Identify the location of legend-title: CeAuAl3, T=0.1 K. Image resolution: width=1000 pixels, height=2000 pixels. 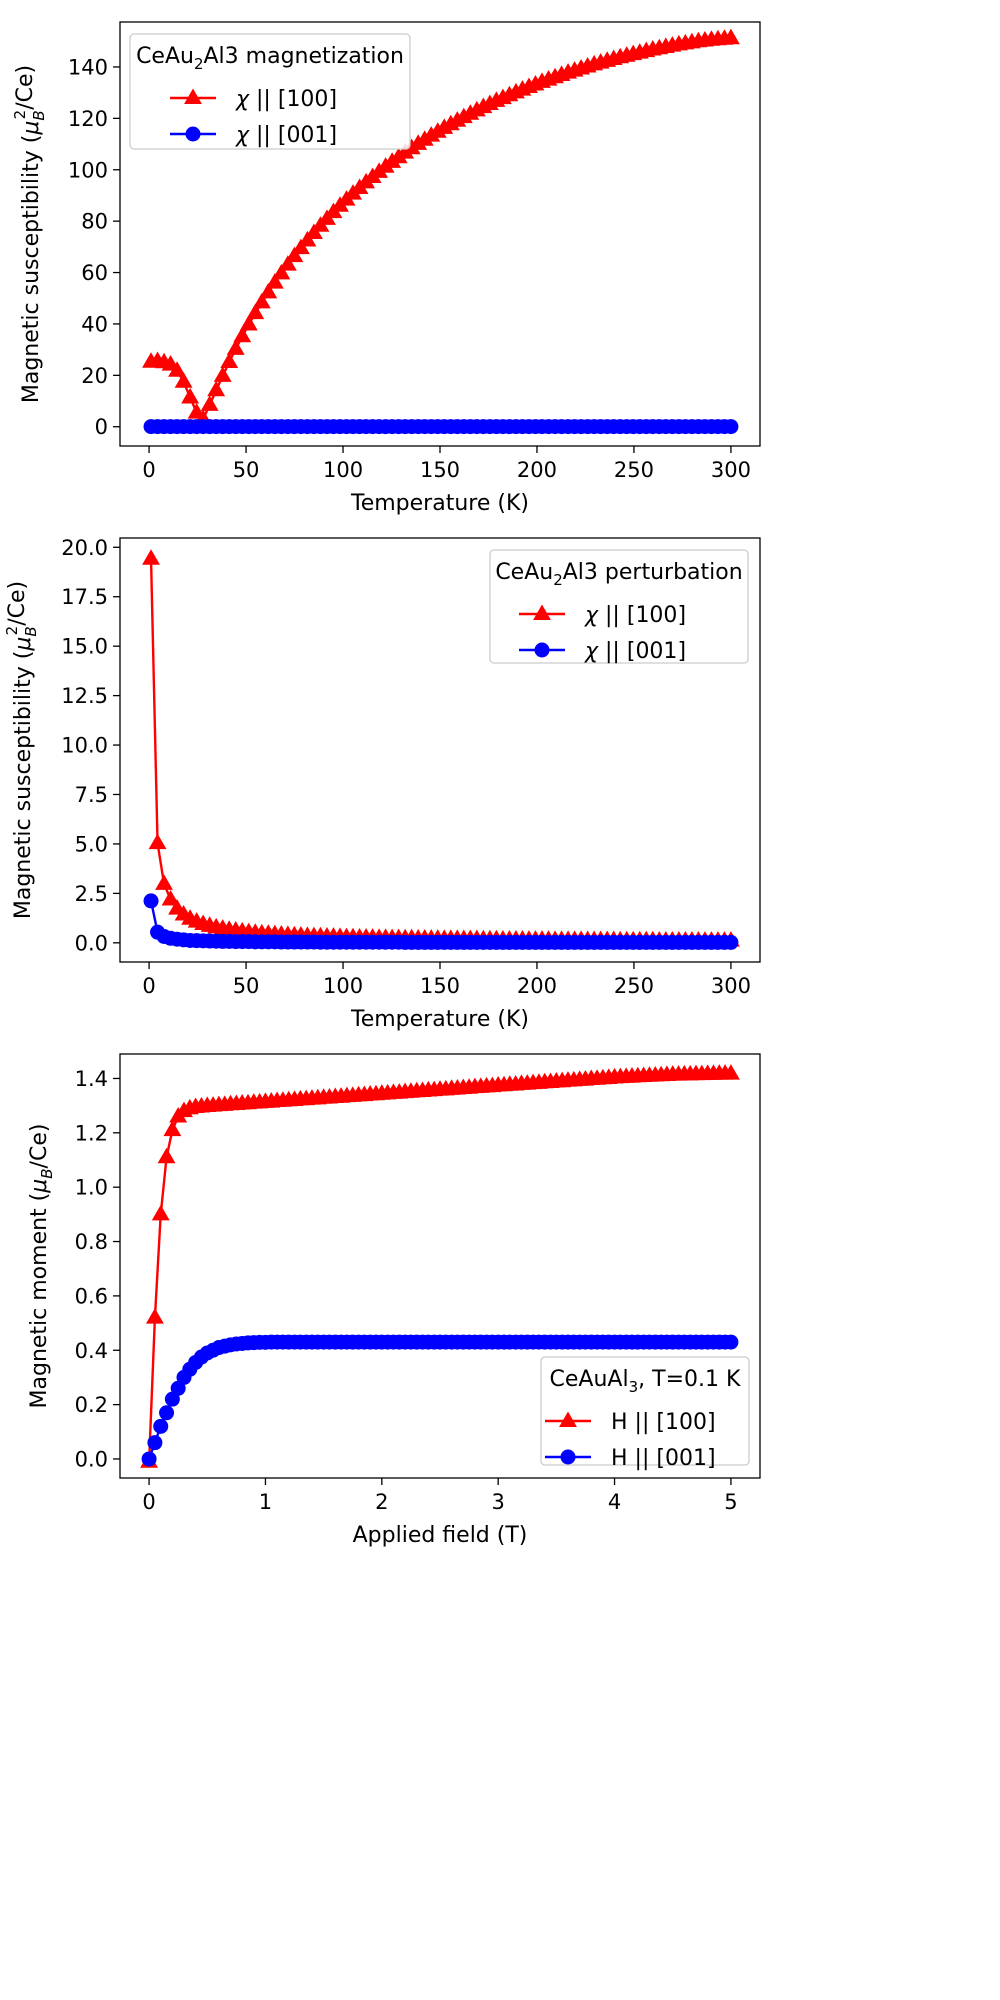
(646, 1381).